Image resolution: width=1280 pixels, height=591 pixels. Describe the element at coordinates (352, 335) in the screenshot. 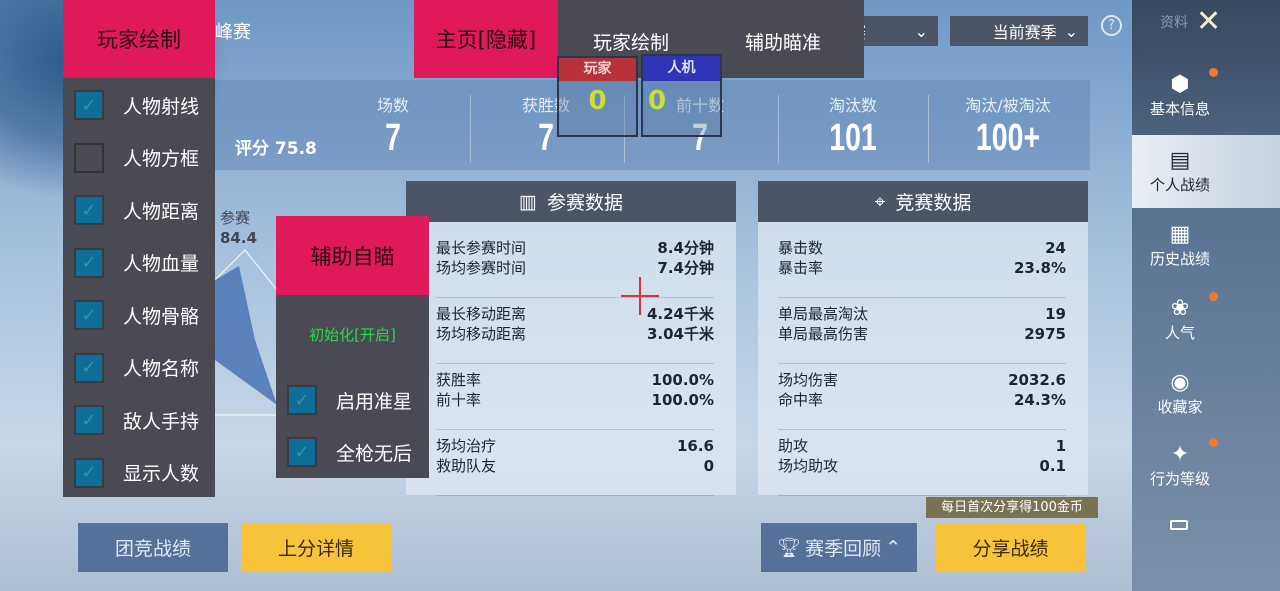

I see `init-status: 初始化[开启]` at that location.